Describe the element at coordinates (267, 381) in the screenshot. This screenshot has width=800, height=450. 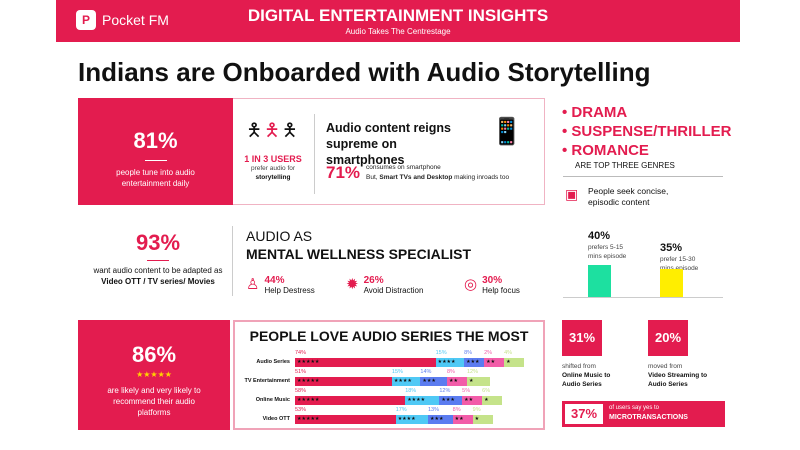
I see `category-label: TV Entertainment` at that location.